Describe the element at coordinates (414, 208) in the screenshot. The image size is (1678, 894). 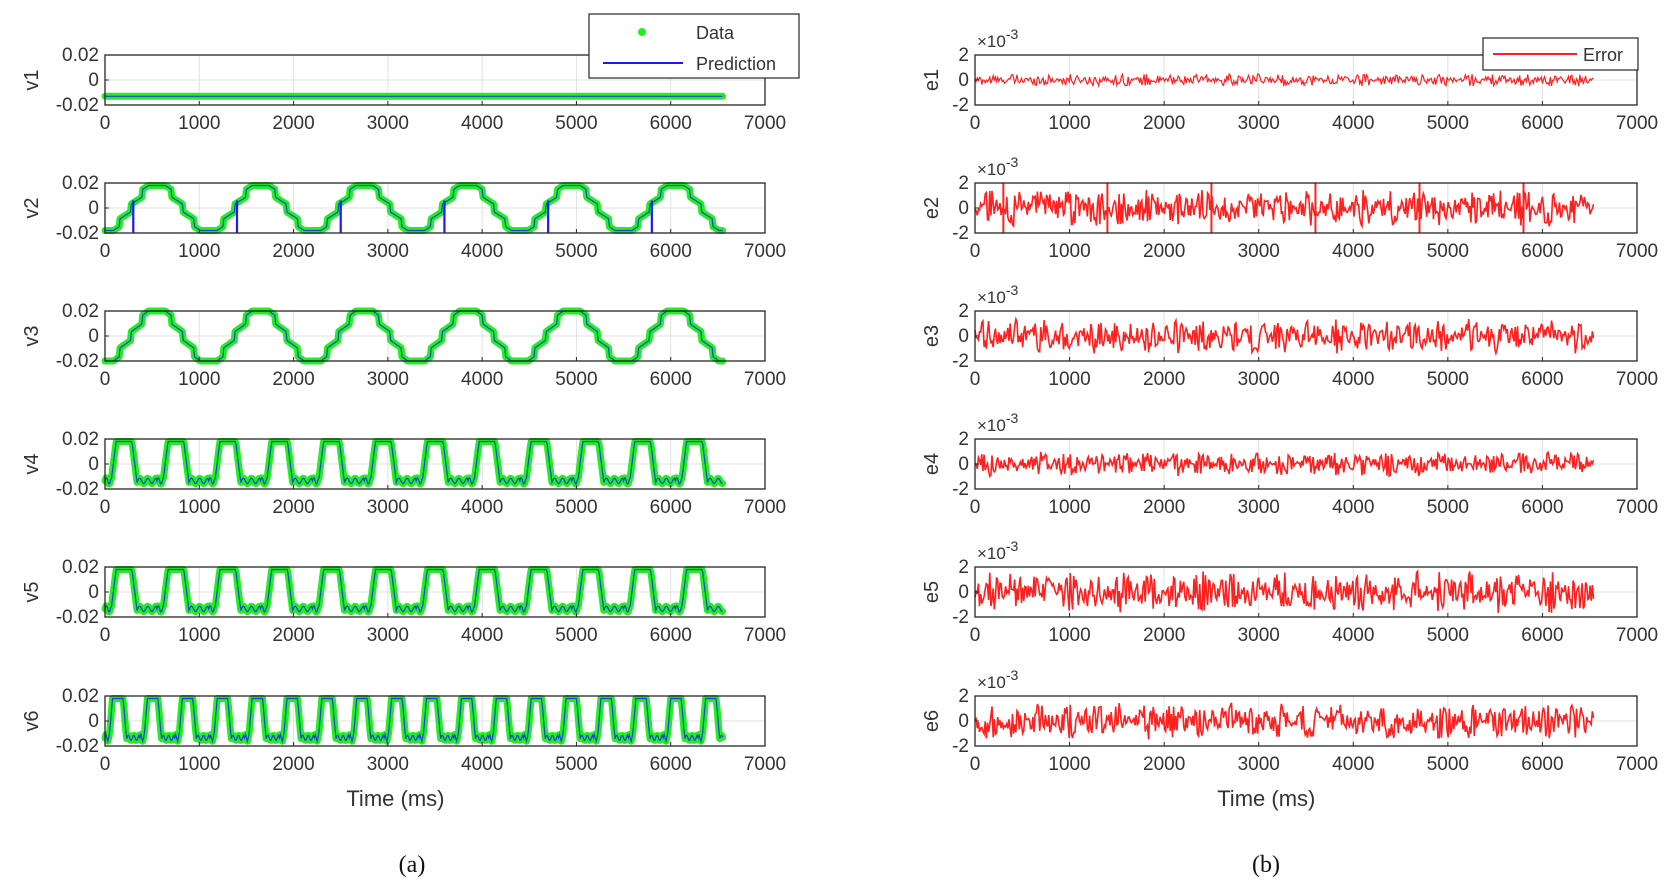
I see `series-prediction-v2` at that location.